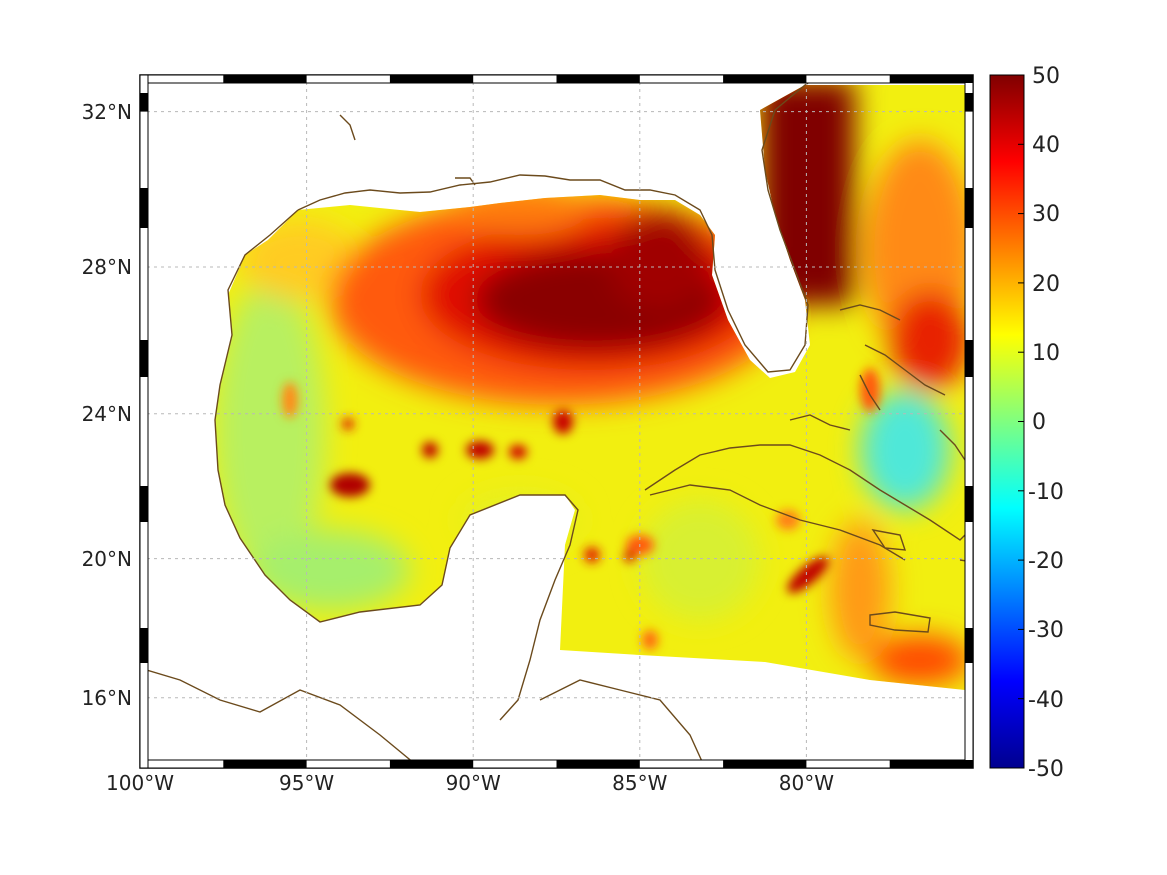 The image size is (1167, 875). I want to click on lat-tick-label: 24°N, so click(107, 414).